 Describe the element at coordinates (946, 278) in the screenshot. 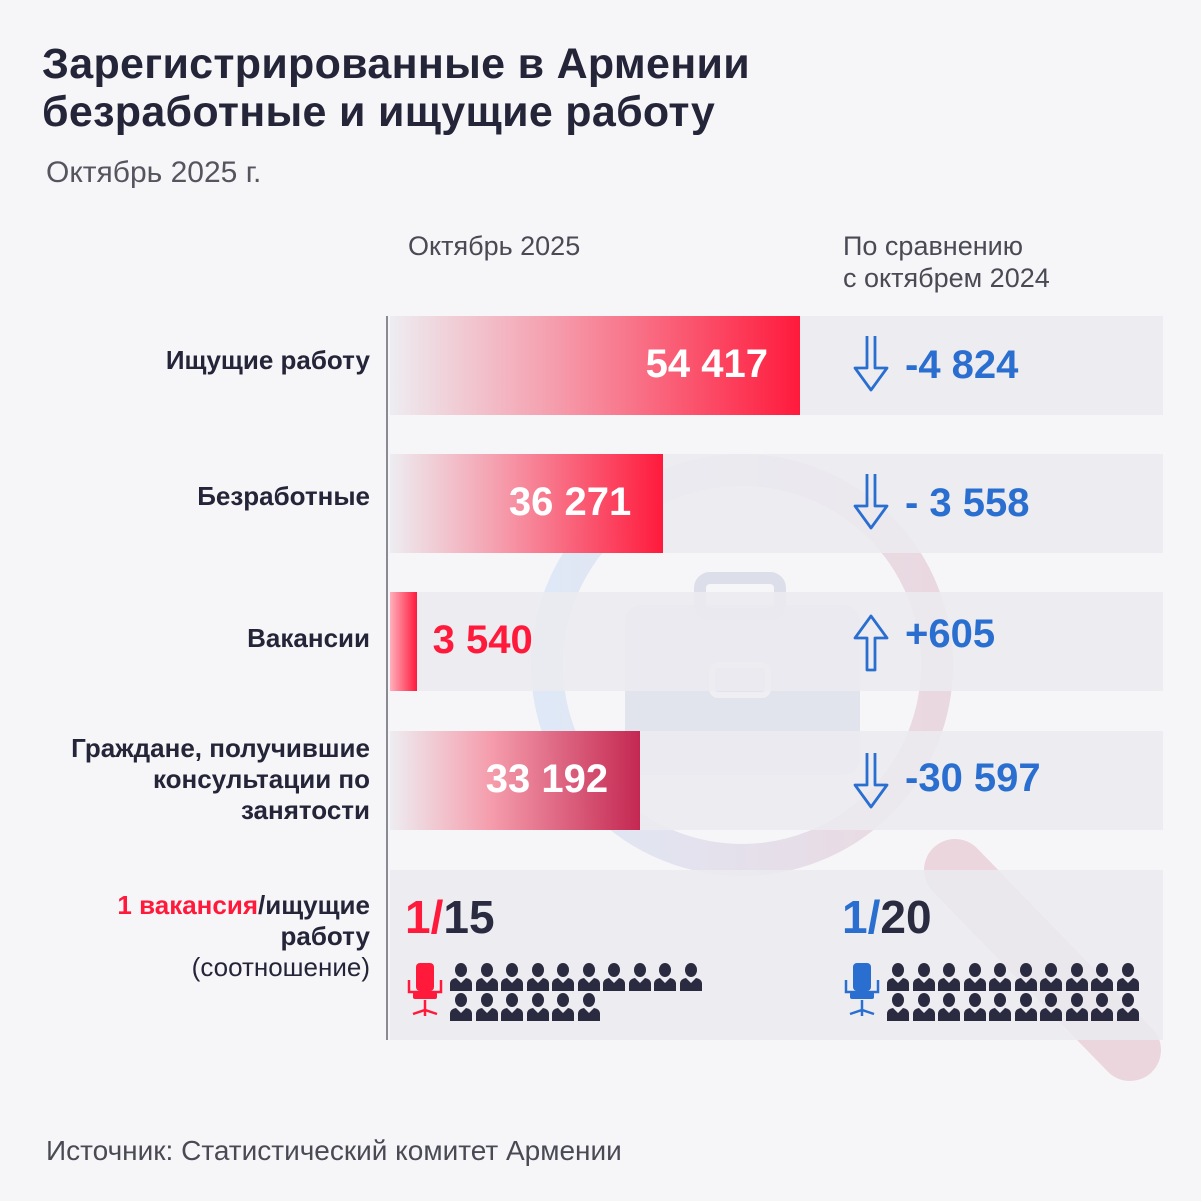

I see `compare-line2: с октябрем 2024` at that location.